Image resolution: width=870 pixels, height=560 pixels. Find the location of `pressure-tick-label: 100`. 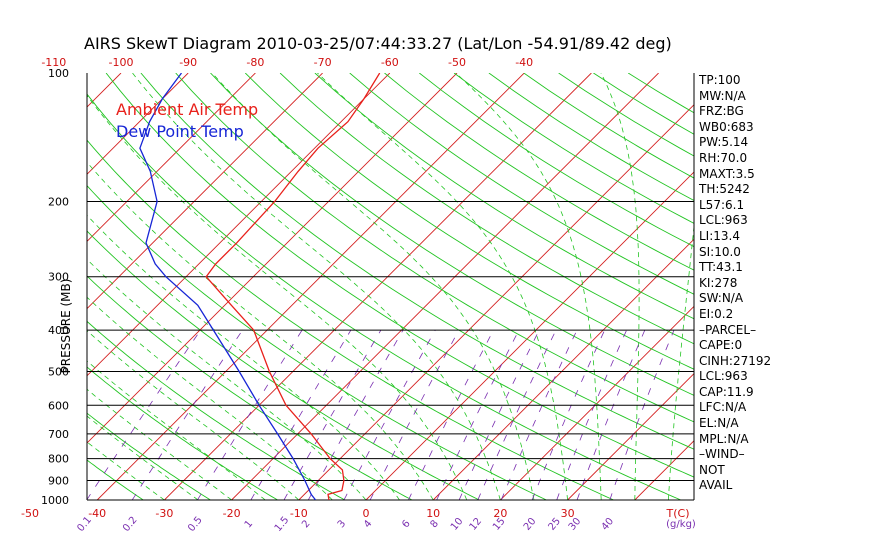

pressure-tick-label: 100 is located at coordinates (58, 73).